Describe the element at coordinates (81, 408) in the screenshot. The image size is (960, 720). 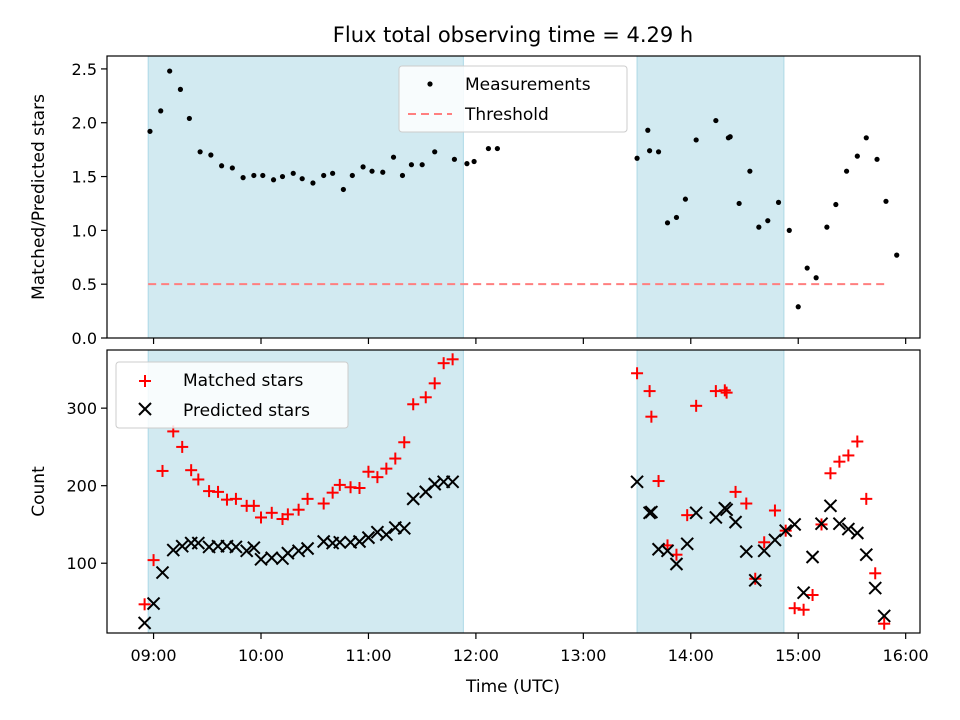
I see `y-tick-label: 300` at that location.